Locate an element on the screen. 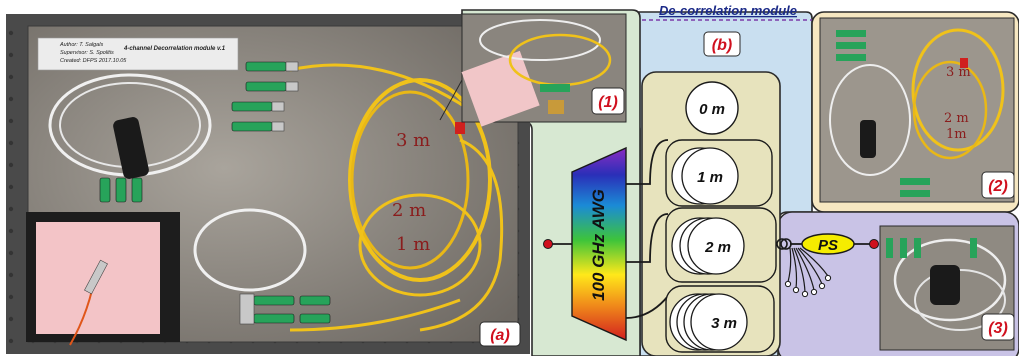 The width and height of the screenshot is (1019, 356). fiber-label-1m: 1 m is located at coordinates (413, 244).